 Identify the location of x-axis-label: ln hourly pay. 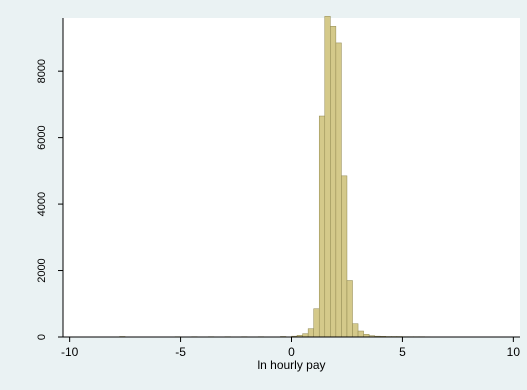
(291, 365).